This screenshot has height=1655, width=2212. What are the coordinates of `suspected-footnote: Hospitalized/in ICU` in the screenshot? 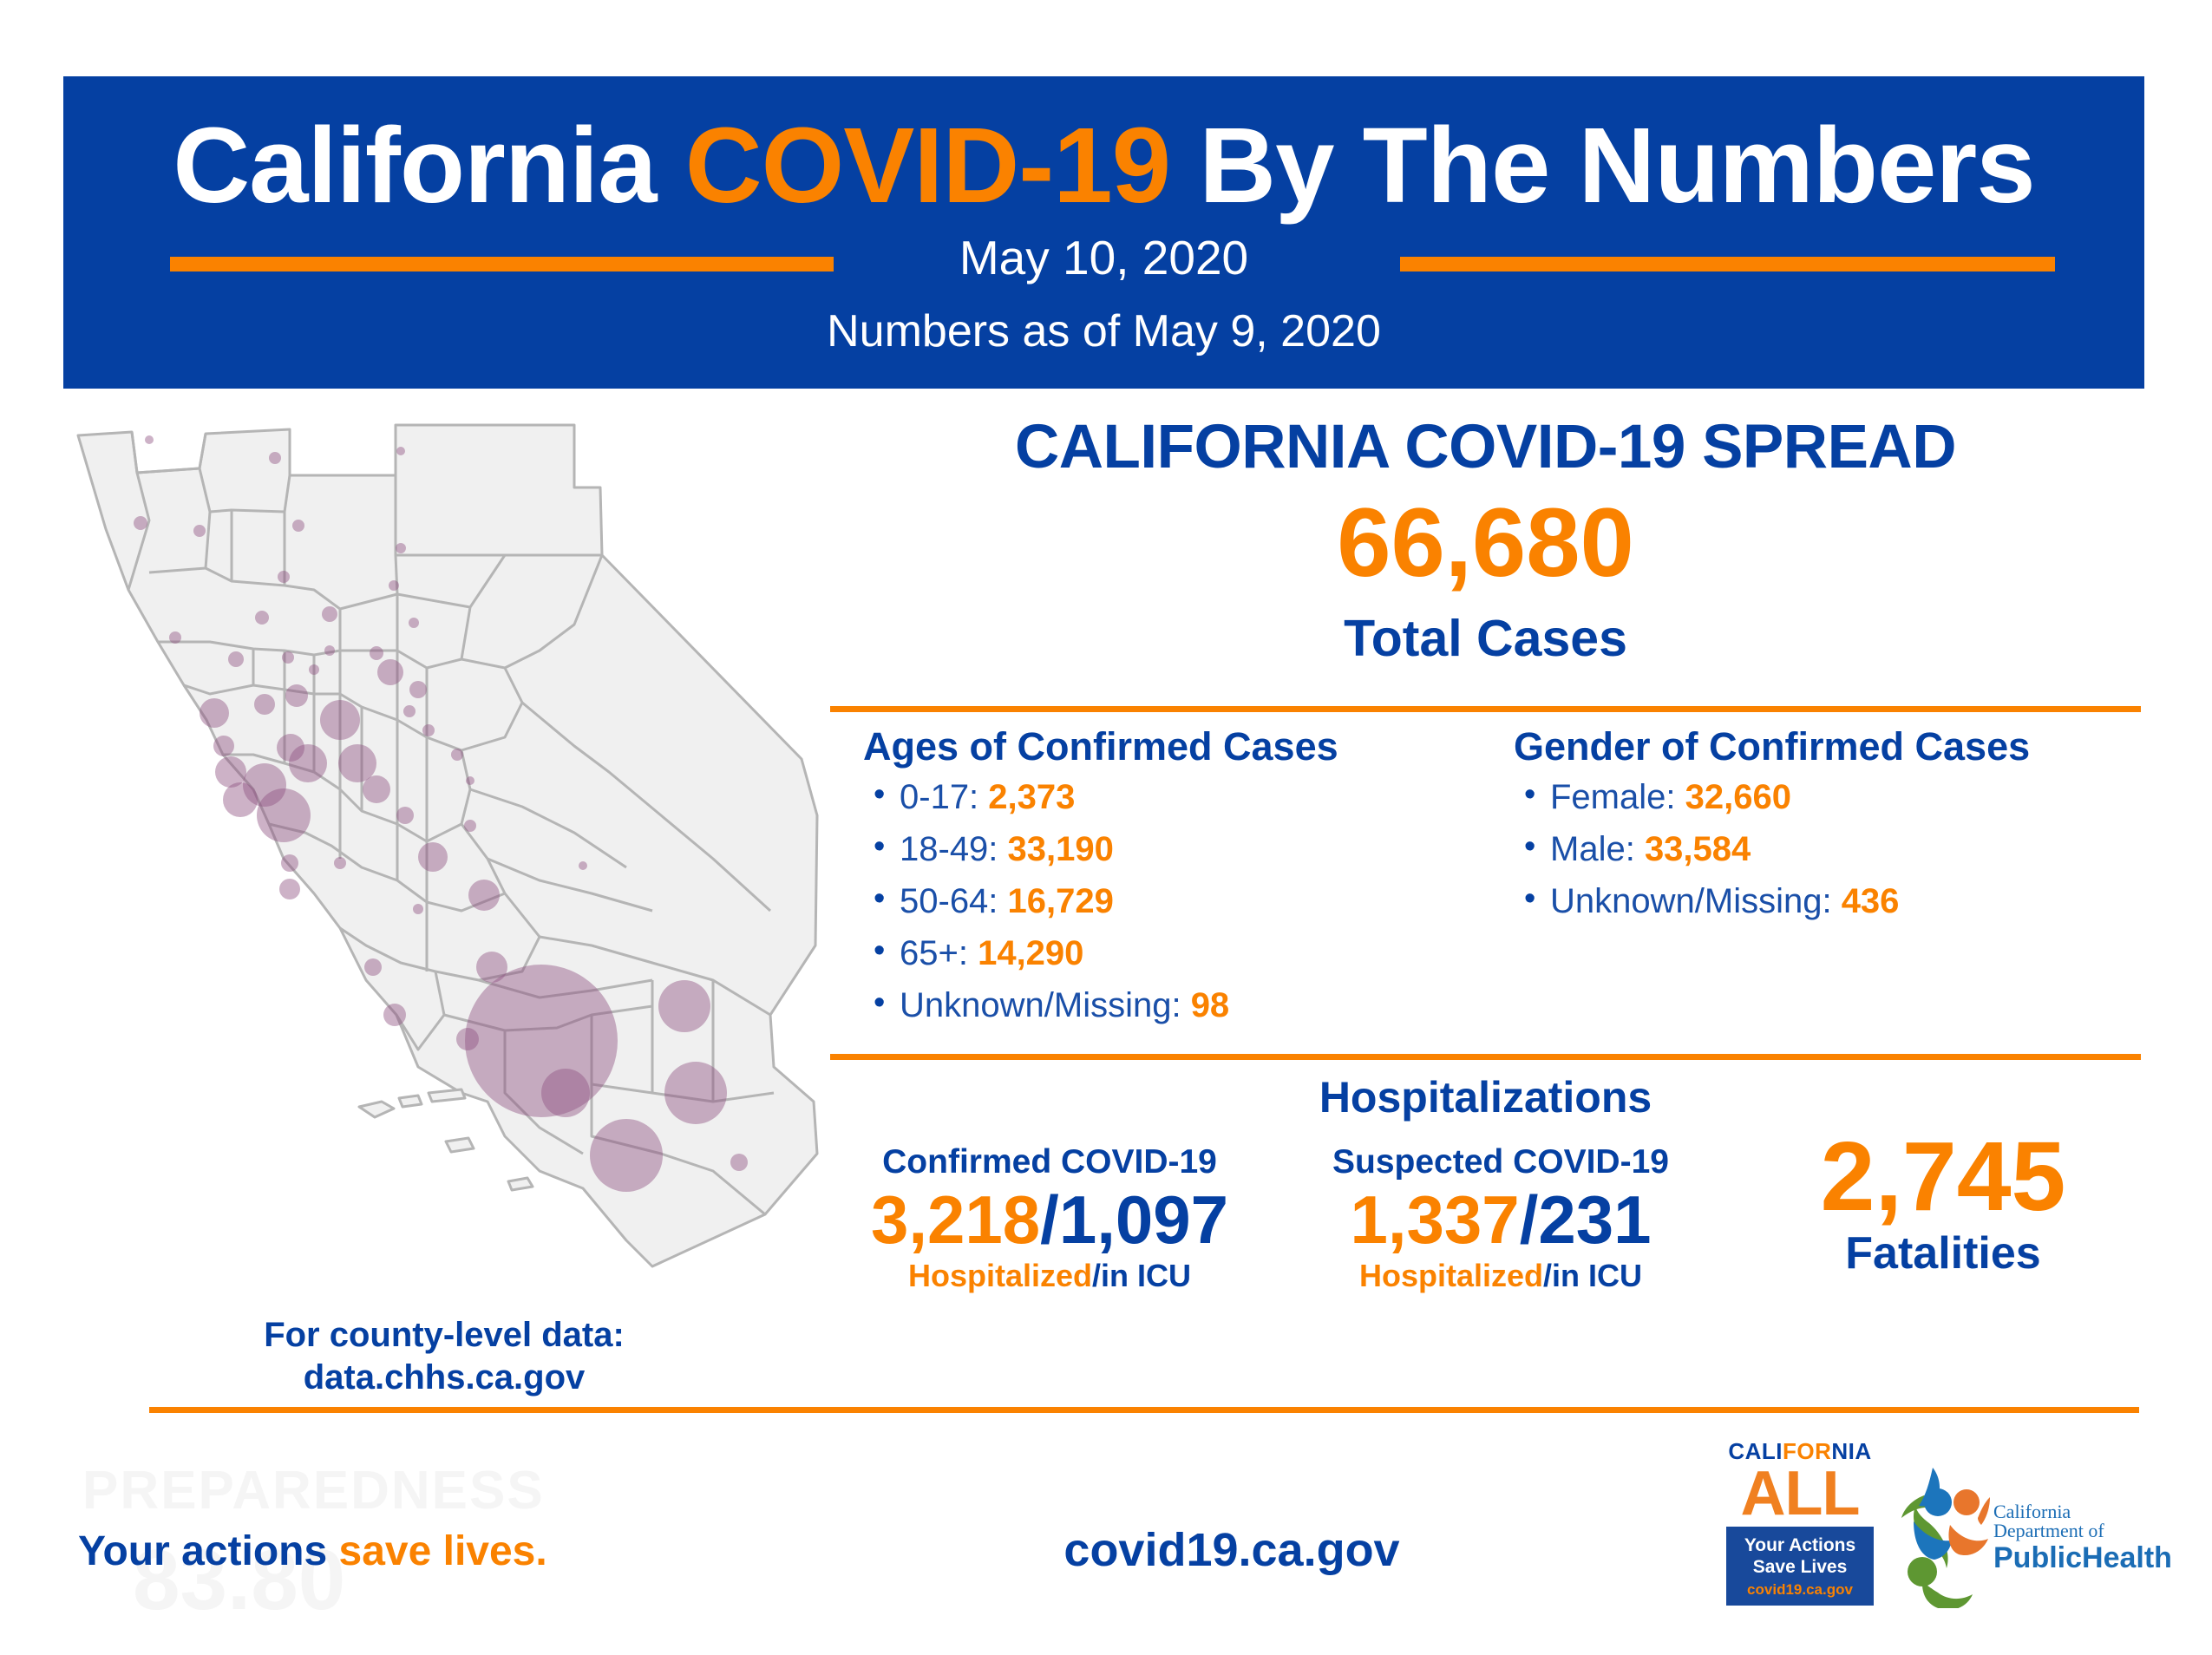 It's located at (1501, 1276).